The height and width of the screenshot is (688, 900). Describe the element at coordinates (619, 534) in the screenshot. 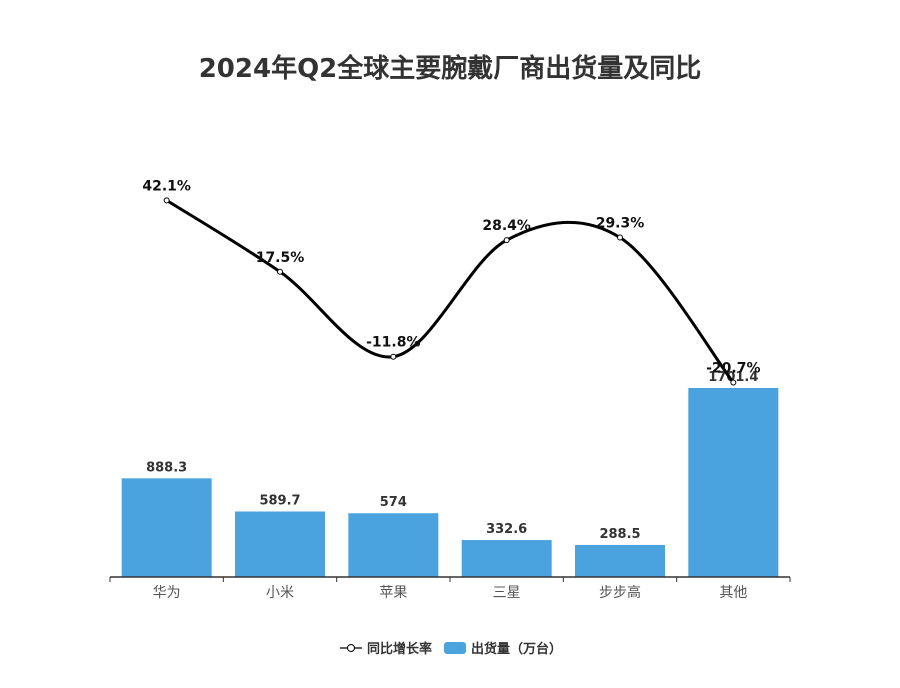

I see `bar-value-label: 288.5` at that location.